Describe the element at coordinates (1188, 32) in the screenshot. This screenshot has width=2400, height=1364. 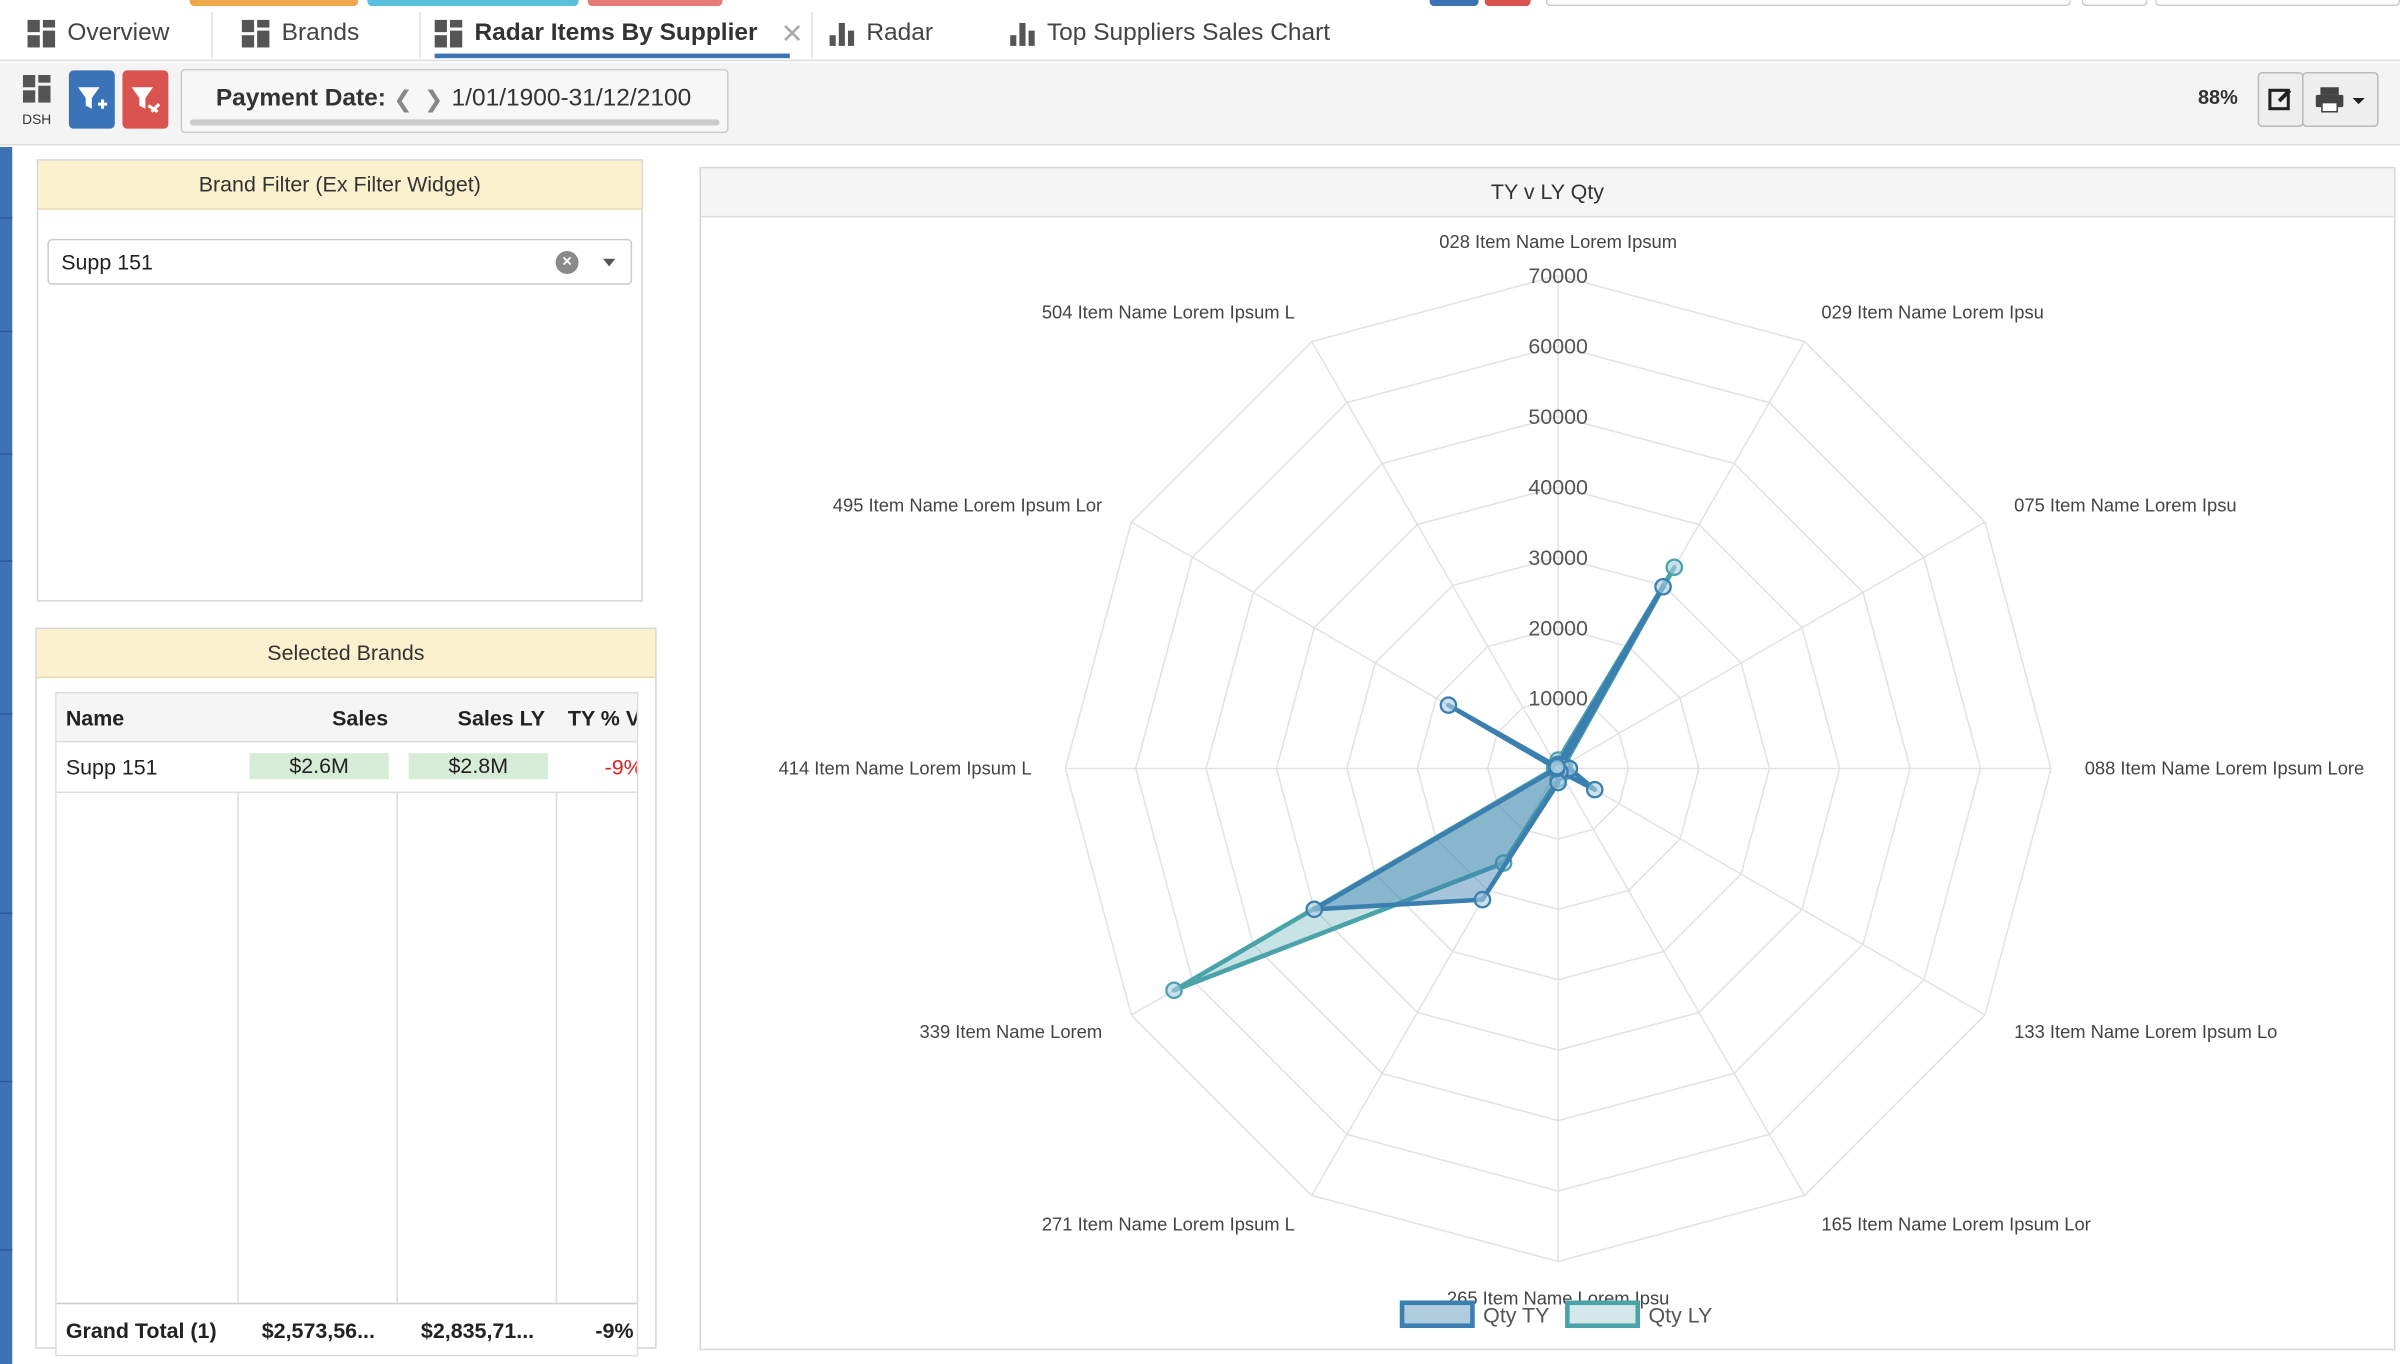
I see `tab-label: Top Suppliers Sales Chart` at that location.